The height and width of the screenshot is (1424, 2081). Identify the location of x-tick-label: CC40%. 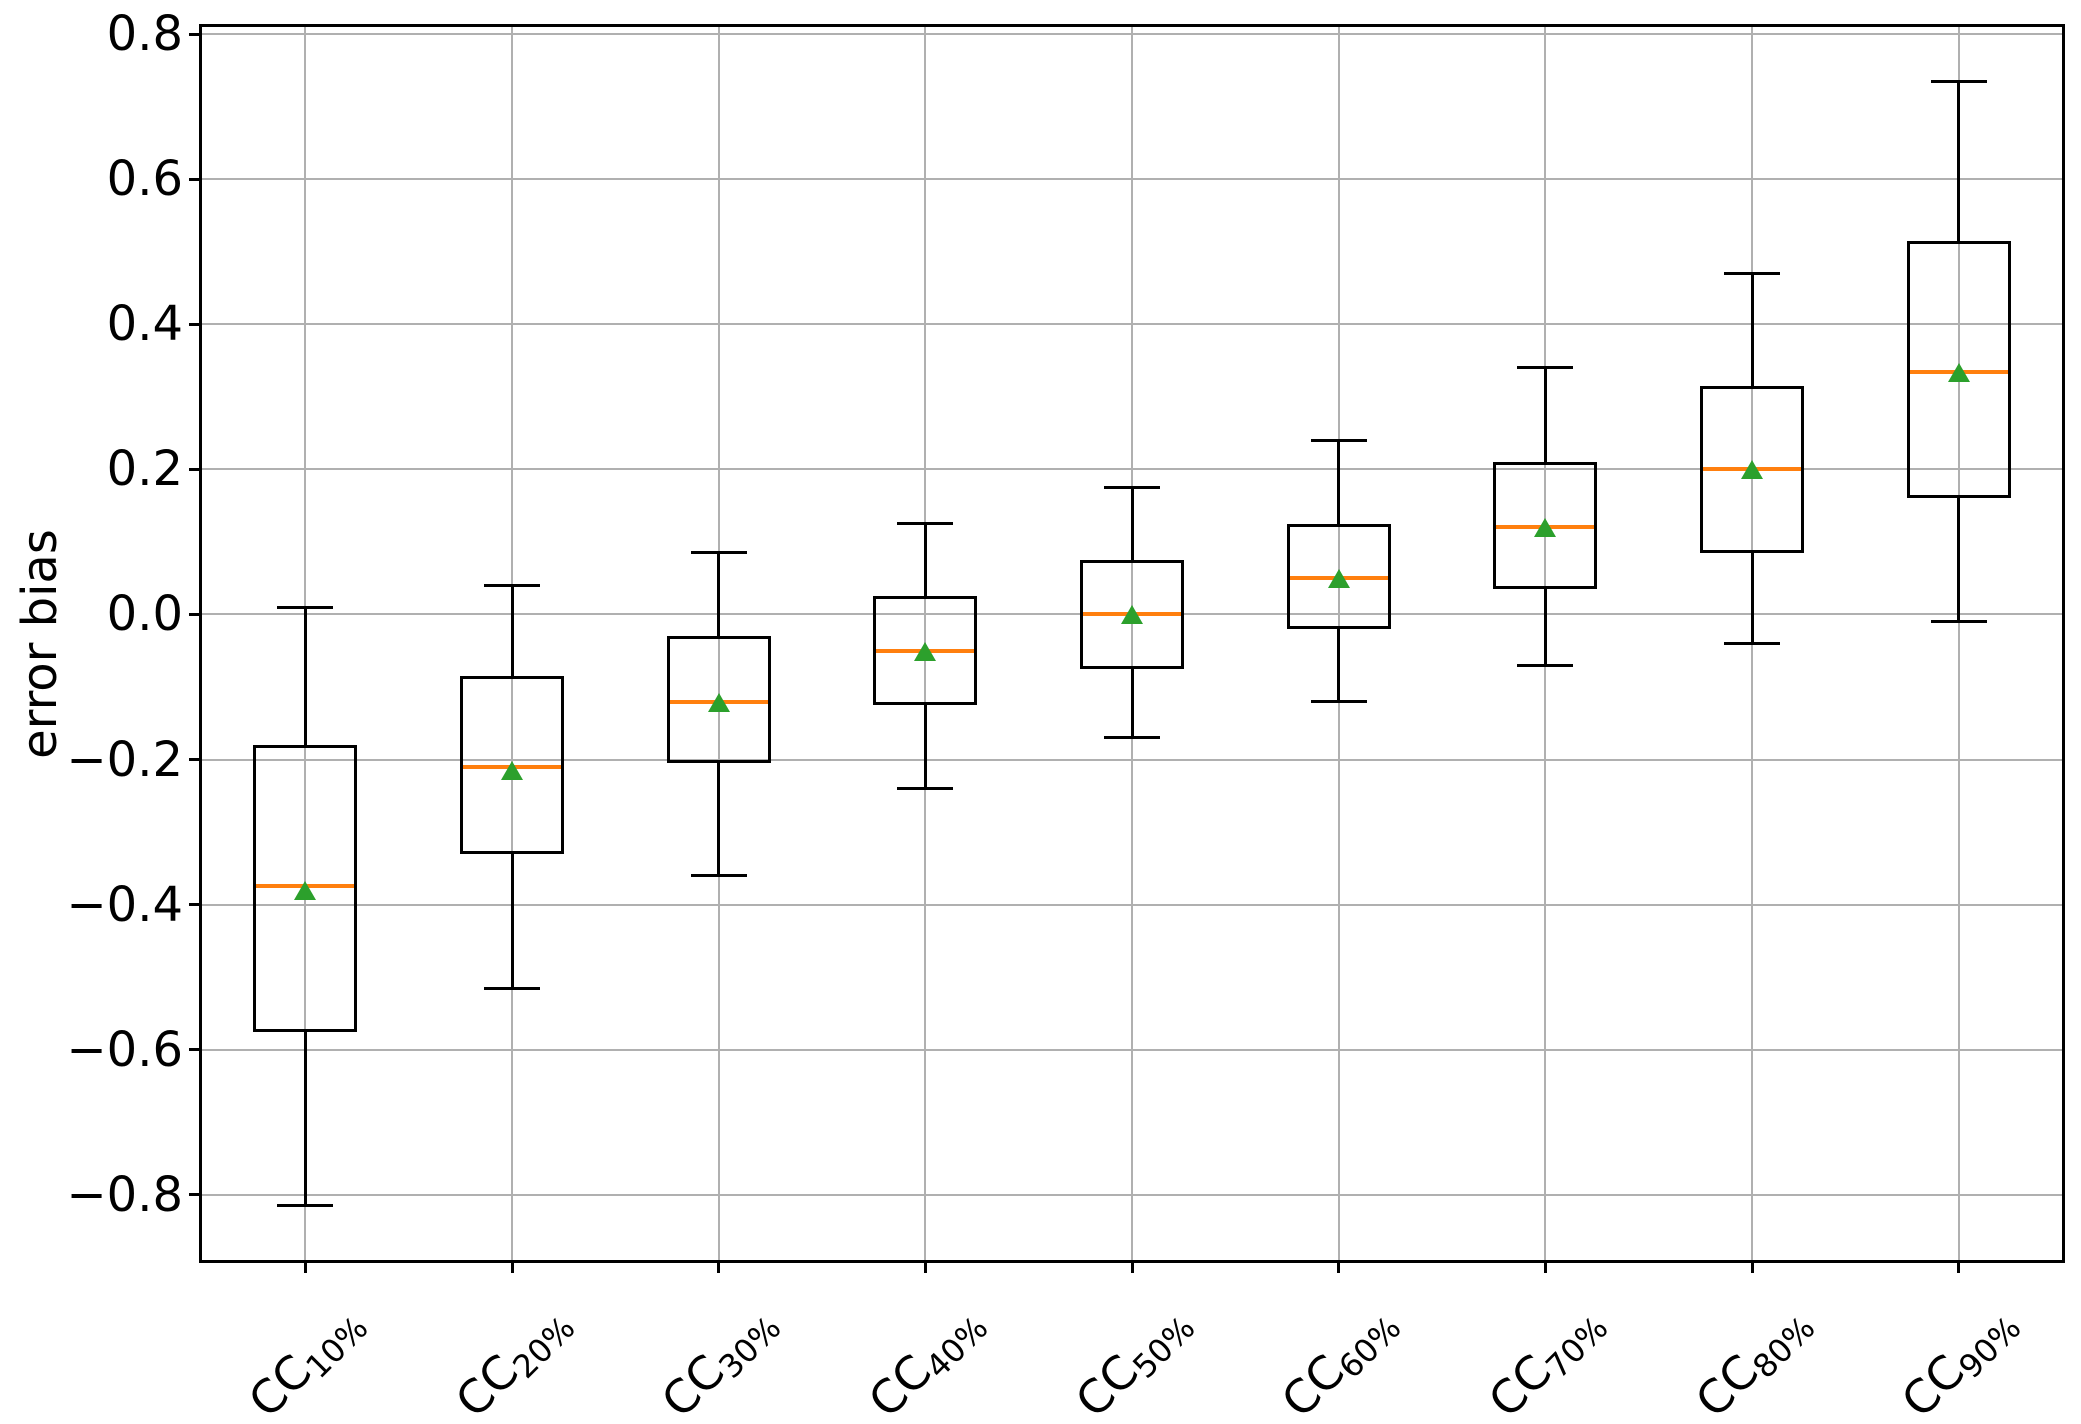
(929, 1359).